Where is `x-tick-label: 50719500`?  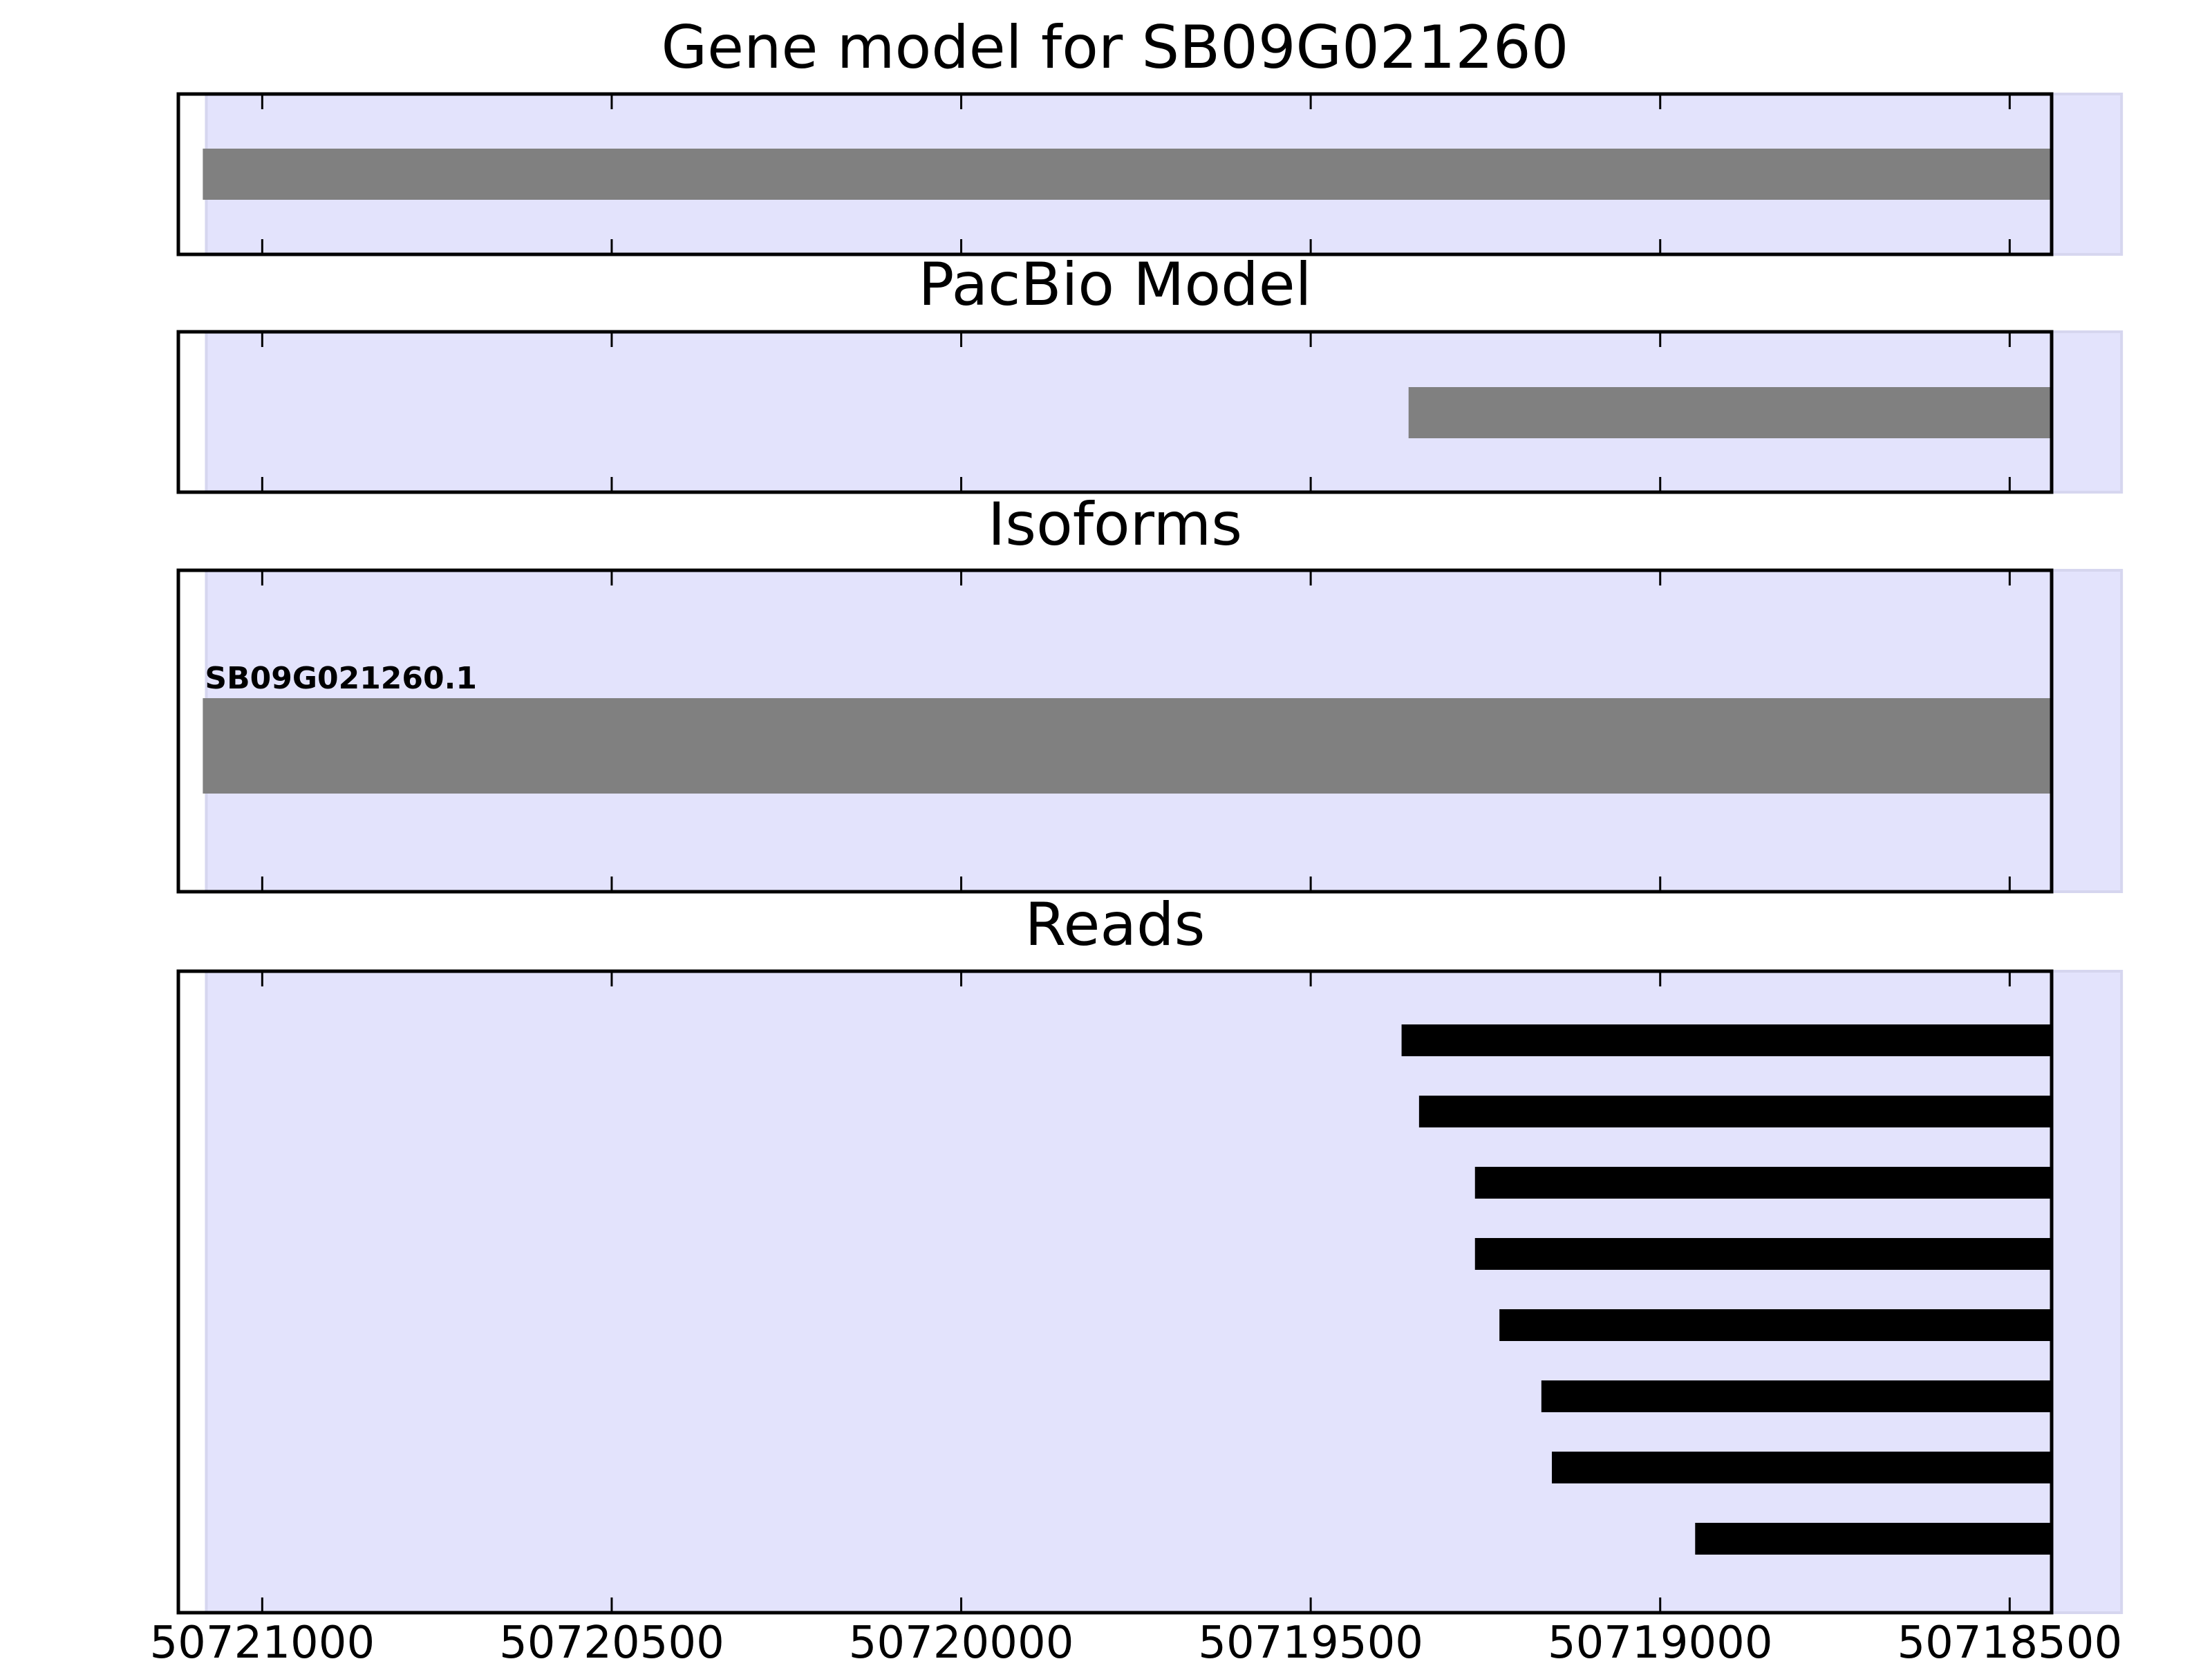 x-tick-label: 50719500 is located at coordinates (1310, 1638).